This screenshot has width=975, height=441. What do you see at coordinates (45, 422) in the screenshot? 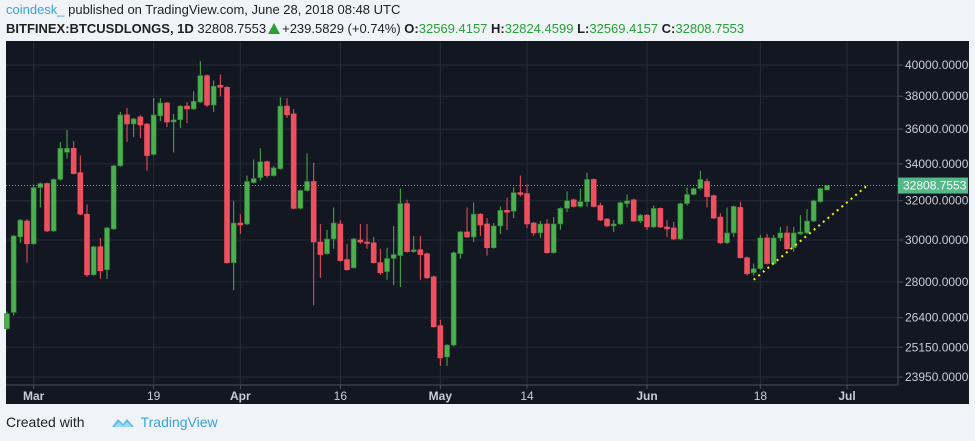
I see `created-with-text: Created with` at bounding box center [45, 422].